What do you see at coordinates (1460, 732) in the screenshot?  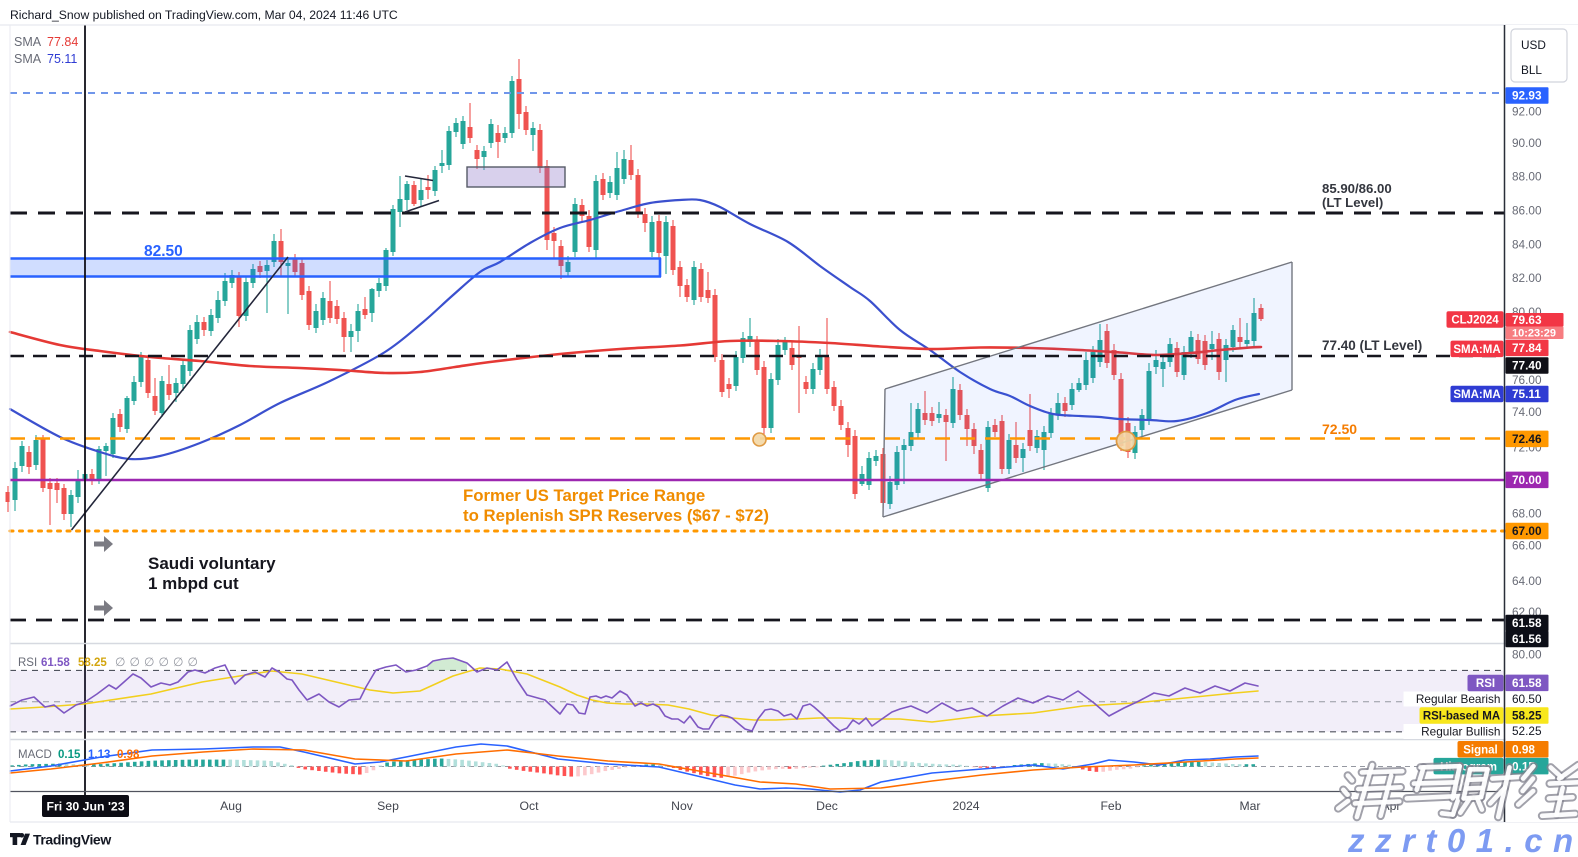 I see `svg-text: Regular Bullish` at bounding box center [1460, 732].